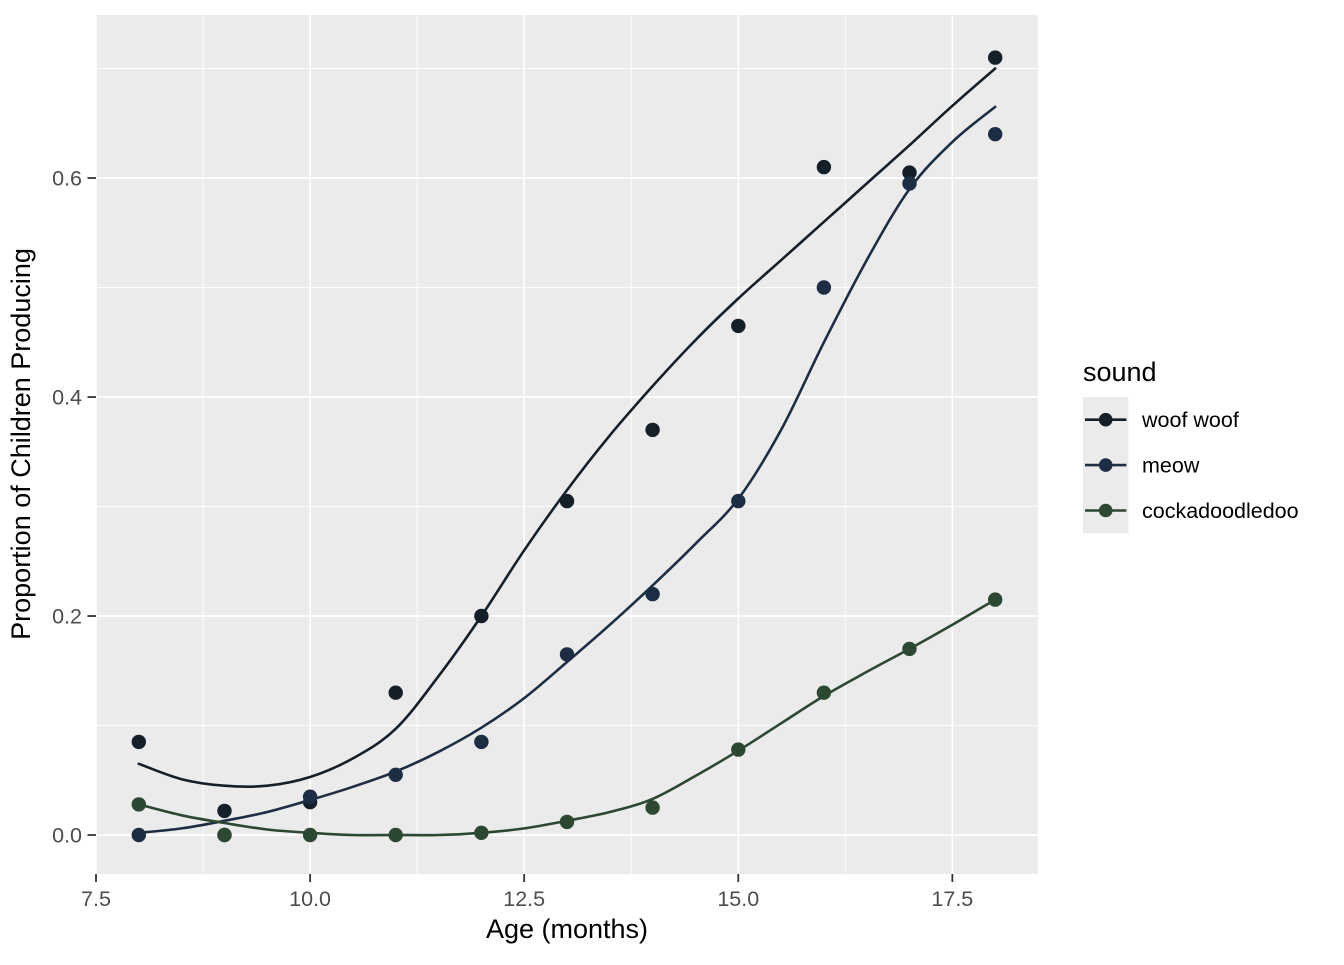 The width and height of the screenshot is (1344, 965). Describe the element at coordinates (1120, 372) in the screenshot. I see `legend-title: sound` at that location.